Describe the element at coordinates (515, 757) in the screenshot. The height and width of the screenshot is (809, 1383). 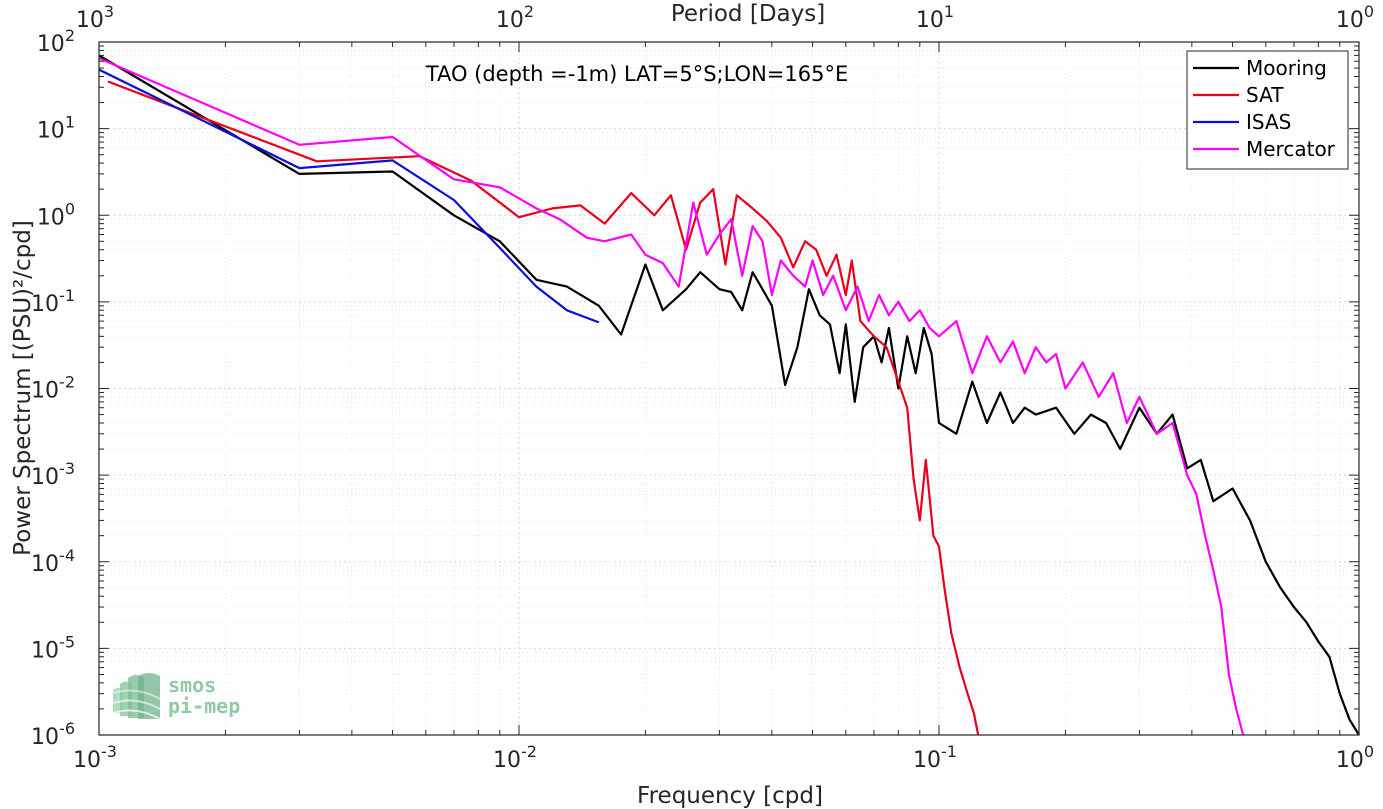
I see `x-tick-label: 10⁻²` at that location.